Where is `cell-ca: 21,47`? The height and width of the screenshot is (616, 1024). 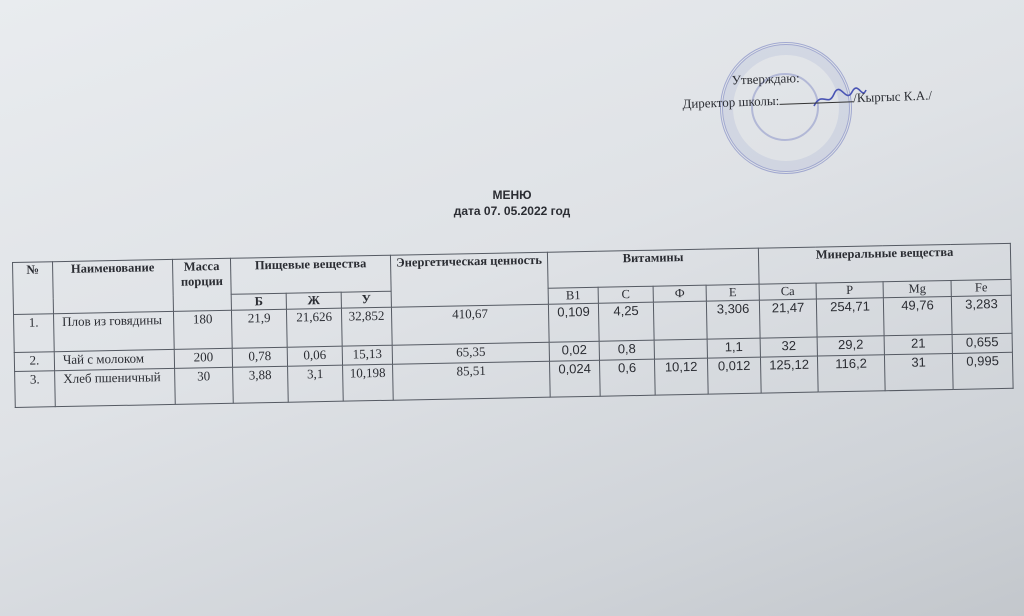 cell-ca: 21,47 is located at coordinates (788, 319).